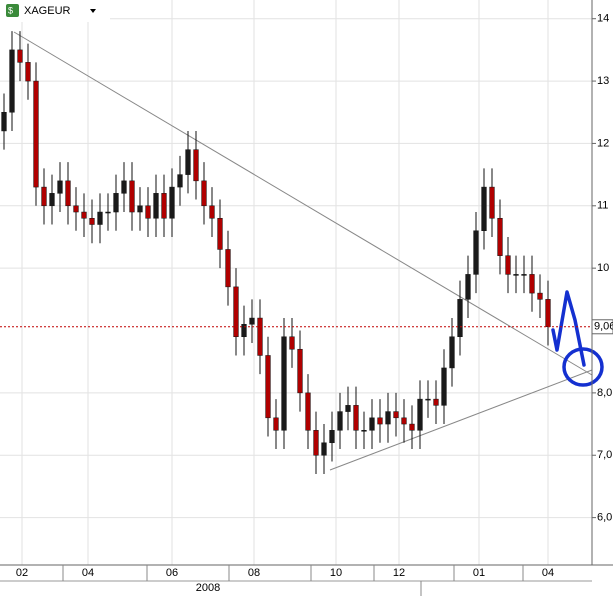 This screenshot has width=613, height=596. Describe the element at coordinates (604, 393) in the screenshot. I see `y-tick-label: 8,0` at that location.